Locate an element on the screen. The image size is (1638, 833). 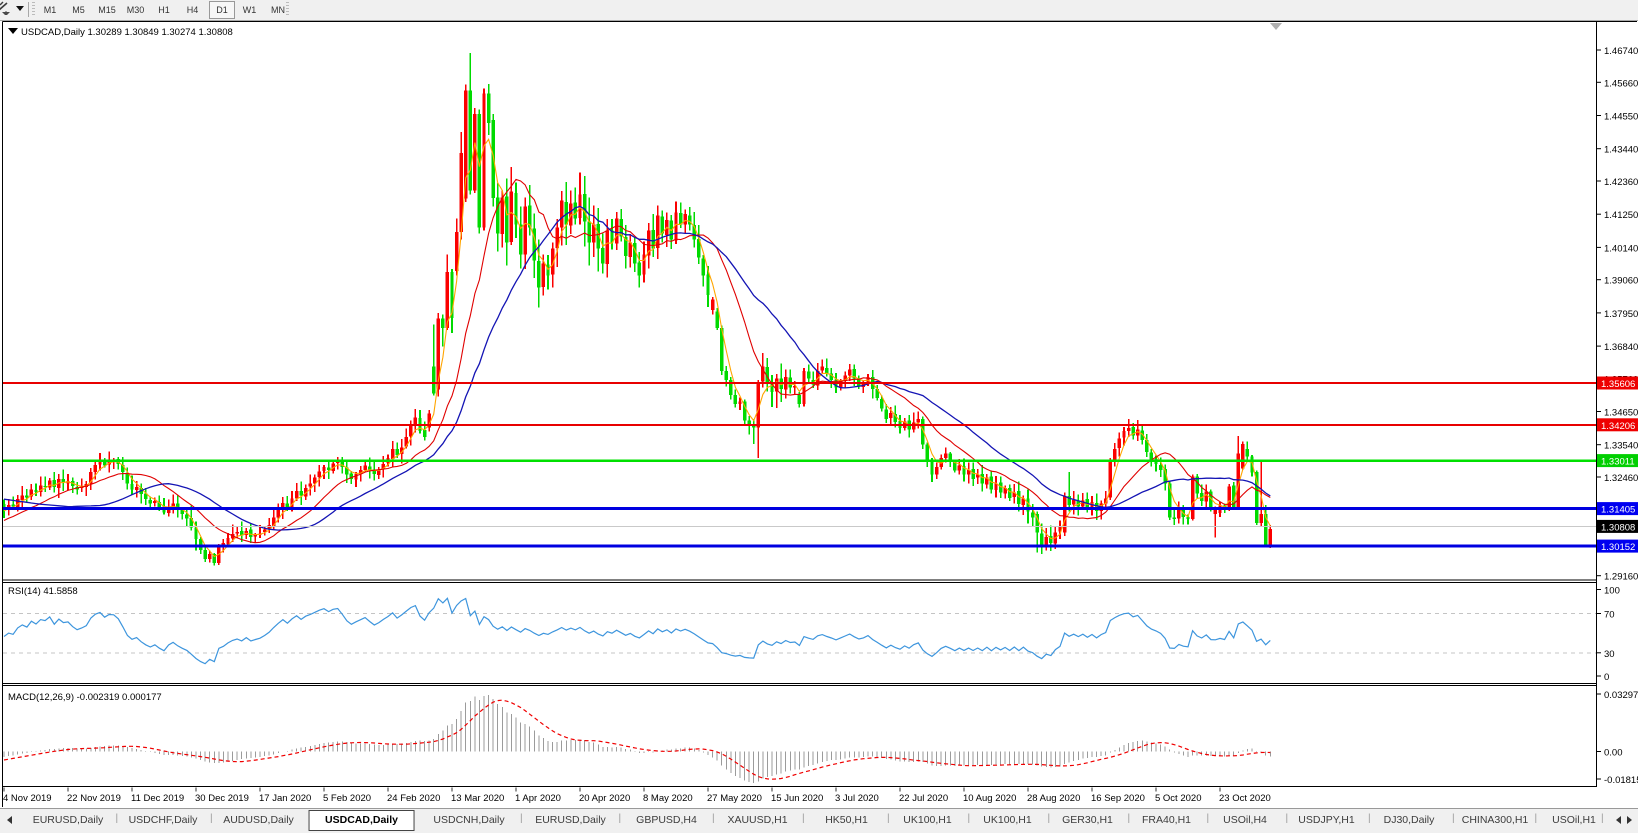
svg-text: 0.00 is located at coordinates (1613, 753).